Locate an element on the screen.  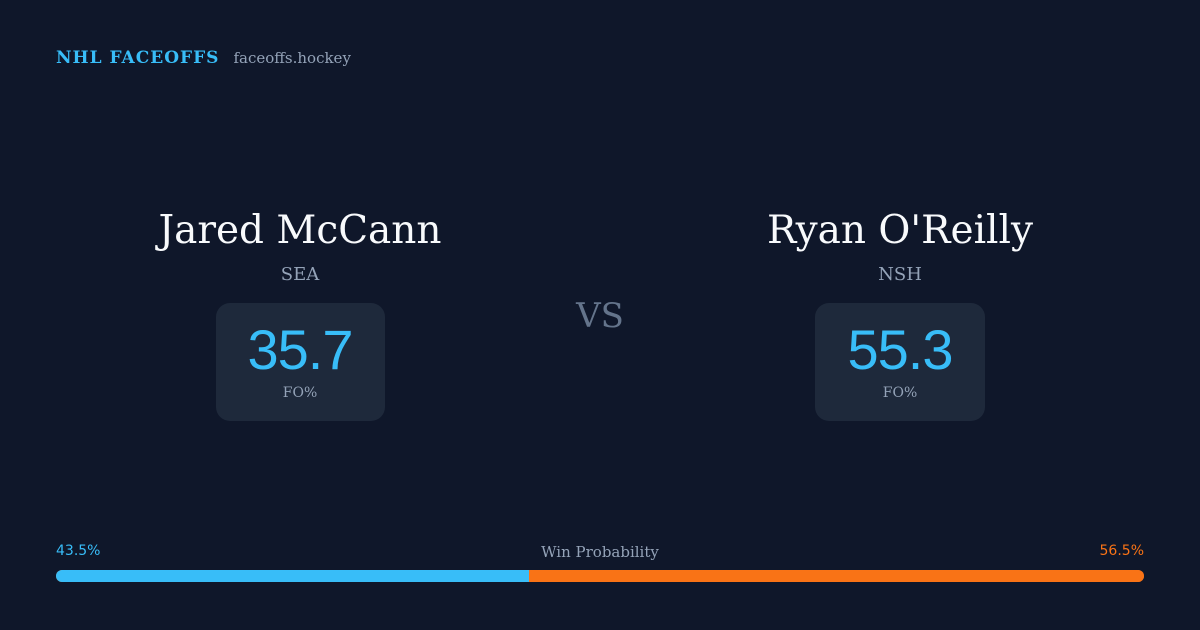
win-probability-bar-right is located at coordinates (836, 576).